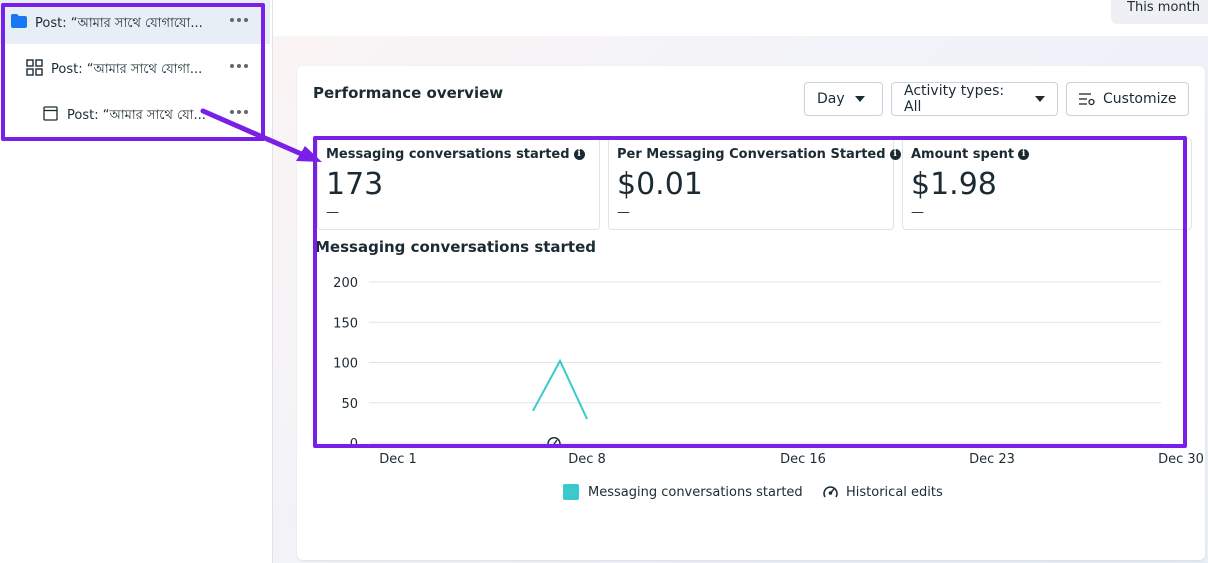 The width and height of the screenshot is (1208, 563). I want to click on day-label: Day, so click(831, 99).